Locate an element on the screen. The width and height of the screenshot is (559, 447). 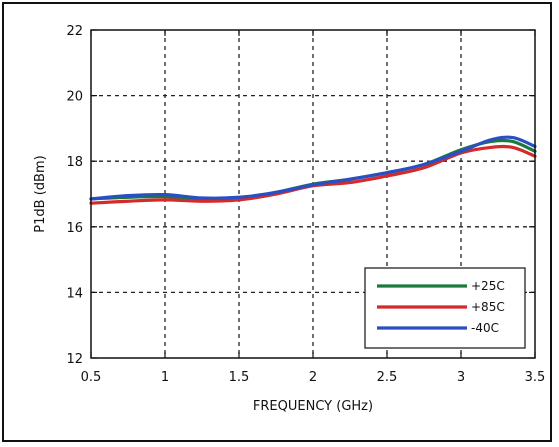
series-lines is located at coordinates (313, 170).